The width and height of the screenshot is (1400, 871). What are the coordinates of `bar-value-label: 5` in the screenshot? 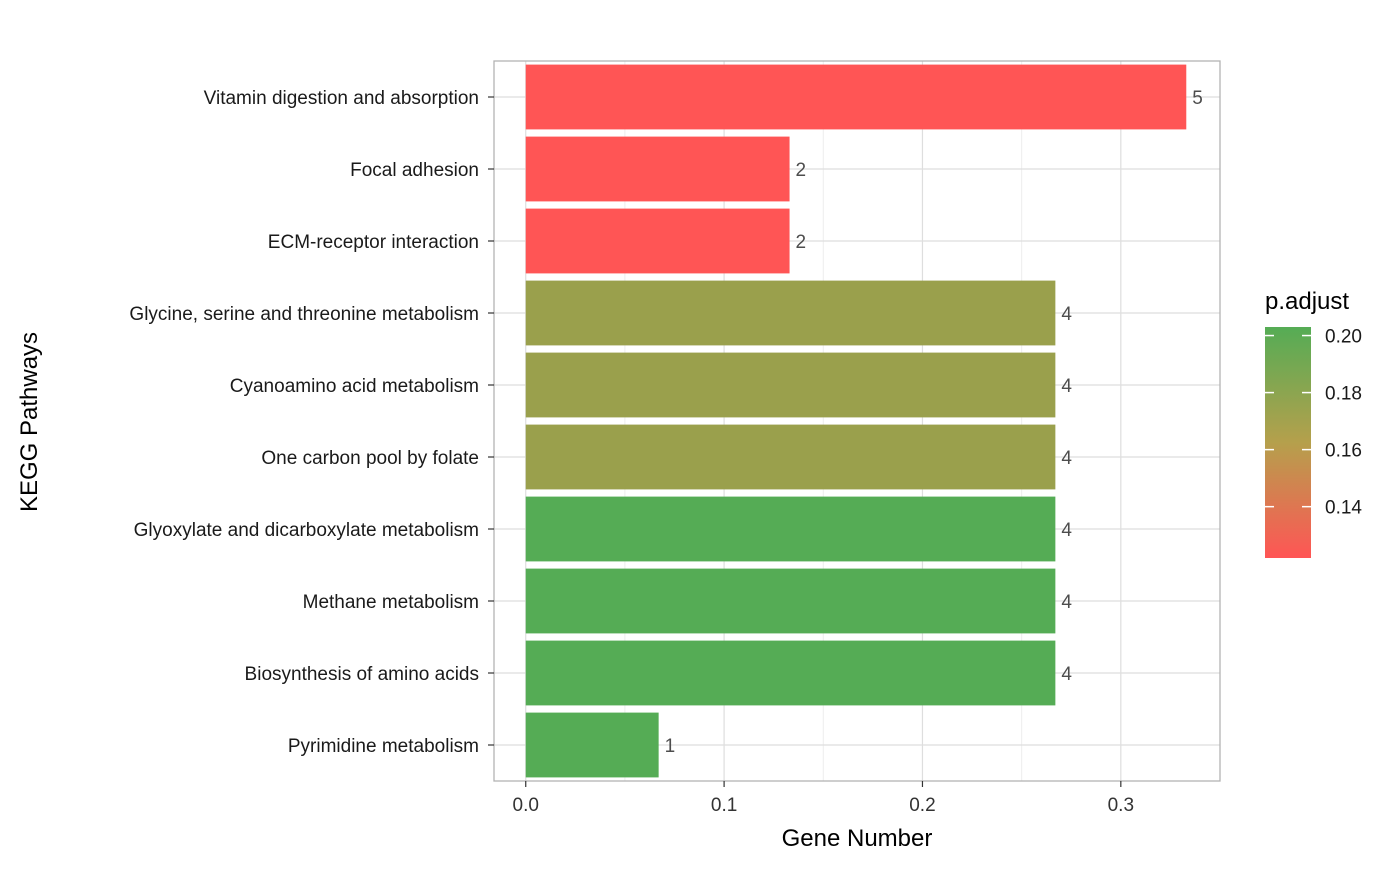 It's located at (1197, 98).